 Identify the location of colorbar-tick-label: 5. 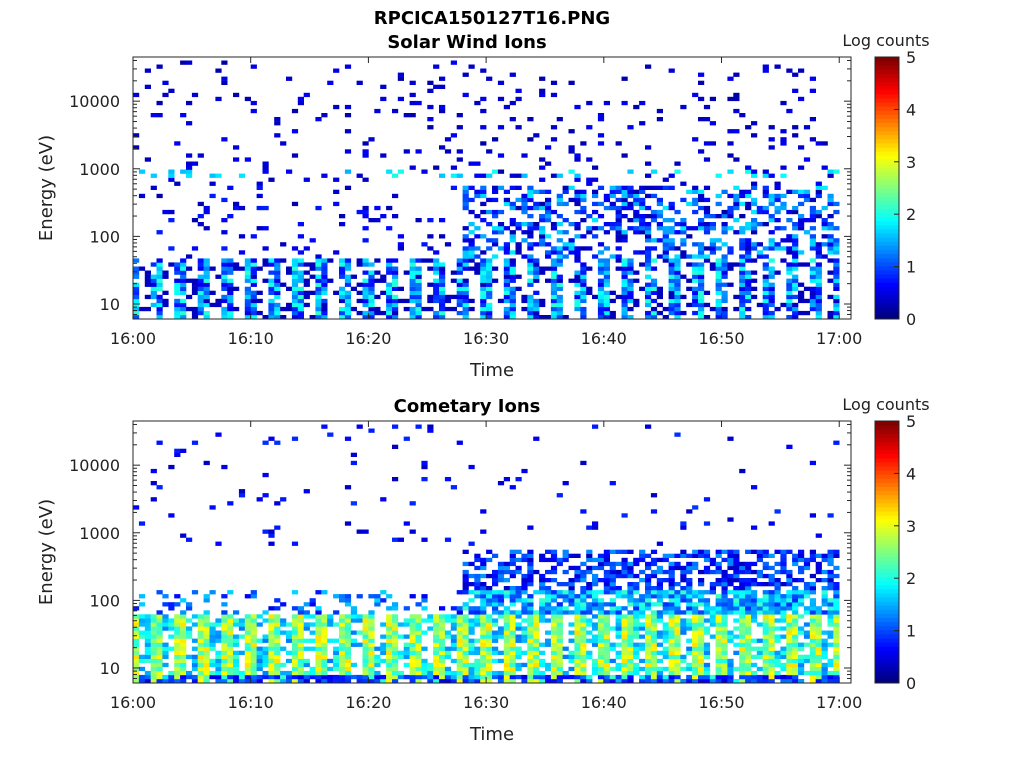
(911, 57).